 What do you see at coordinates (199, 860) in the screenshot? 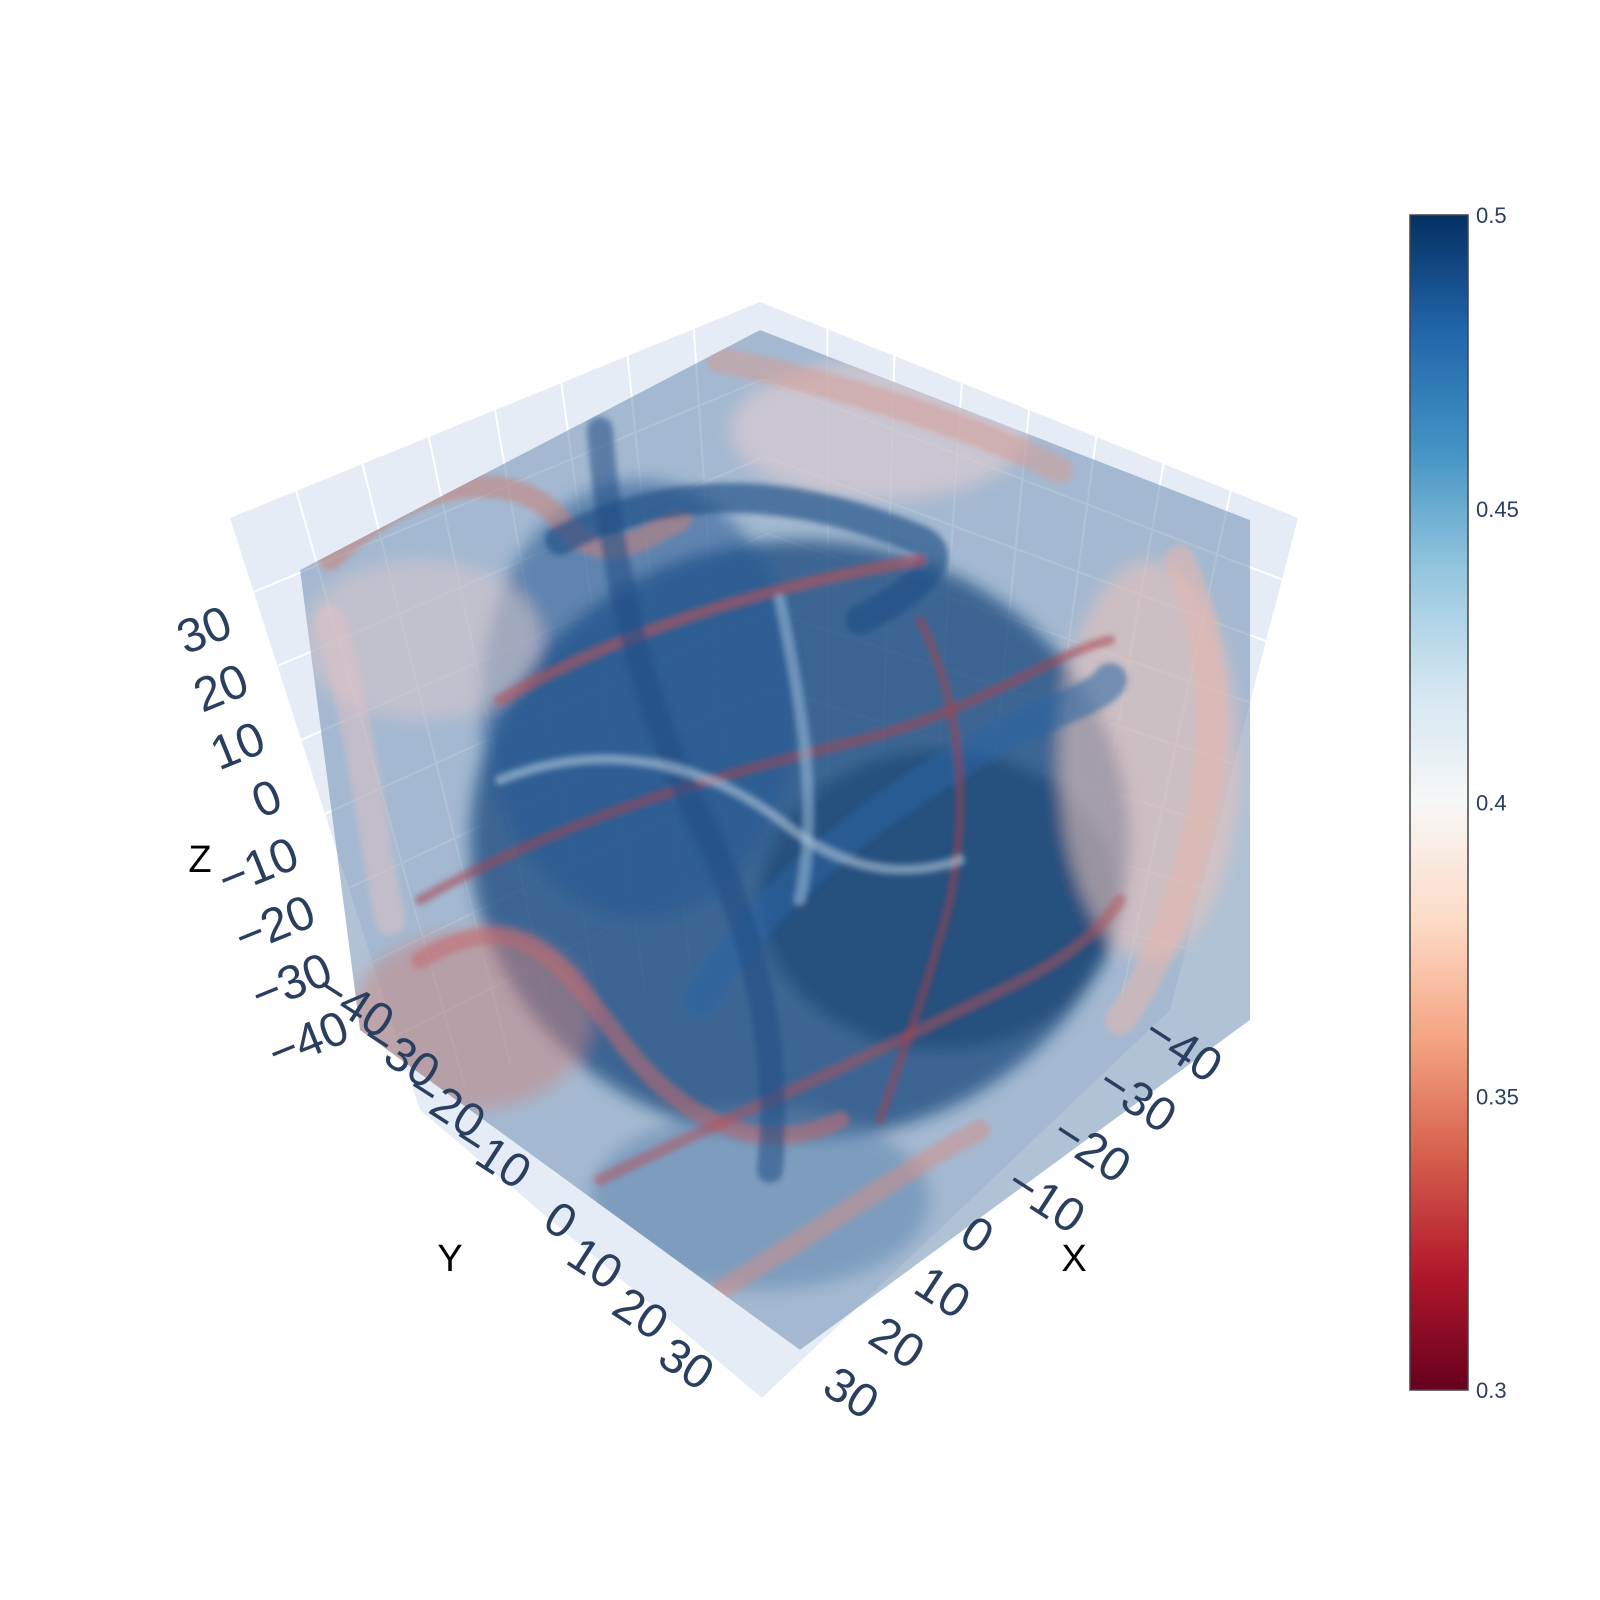
I see `z-axis-title: Z` at bounding box center [199, 860].